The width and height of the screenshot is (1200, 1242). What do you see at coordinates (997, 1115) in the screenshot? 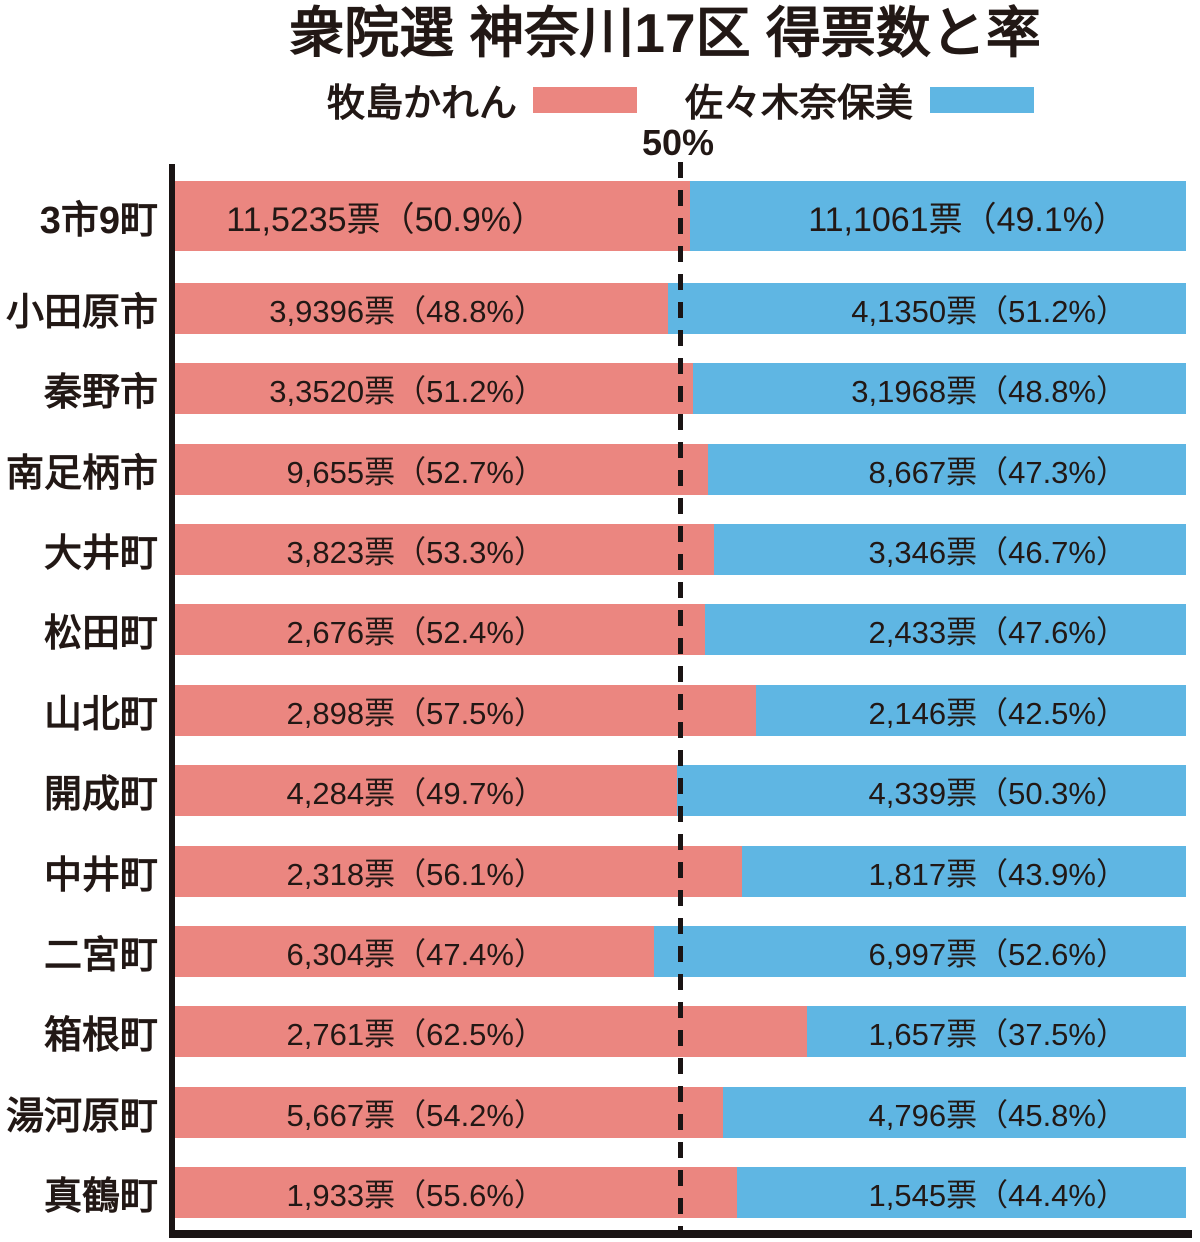
I see `votes-sasaki: 4,796票（45.8%）` at bounding box center [997, 1115].